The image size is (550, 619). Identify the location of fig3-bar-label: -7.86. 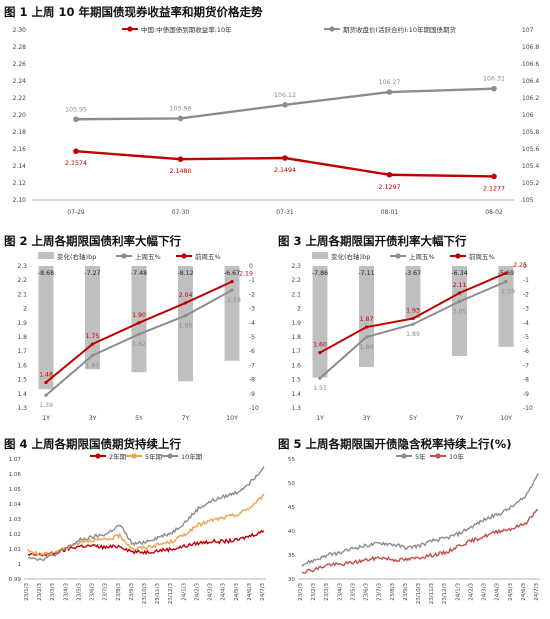
(320, 273).